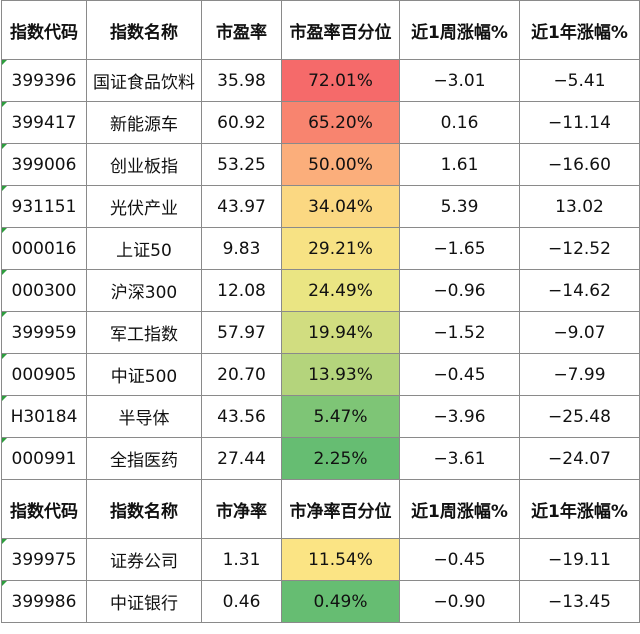 The width and height of the screenshot is (640, 634). What do you see at coordinates (459, 206) in the screenshot?
I see `week-change-cell: 5.39` at bounding box center [459, 206].